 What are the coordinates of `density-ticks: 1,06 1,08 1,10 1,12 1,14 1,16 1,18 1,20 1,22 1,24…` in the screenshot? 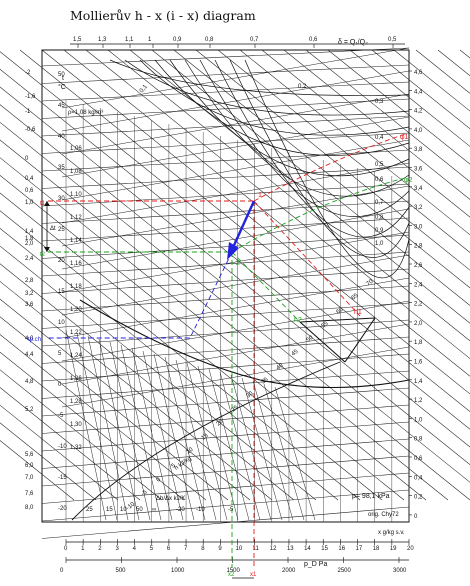 It's located at (76, 298).